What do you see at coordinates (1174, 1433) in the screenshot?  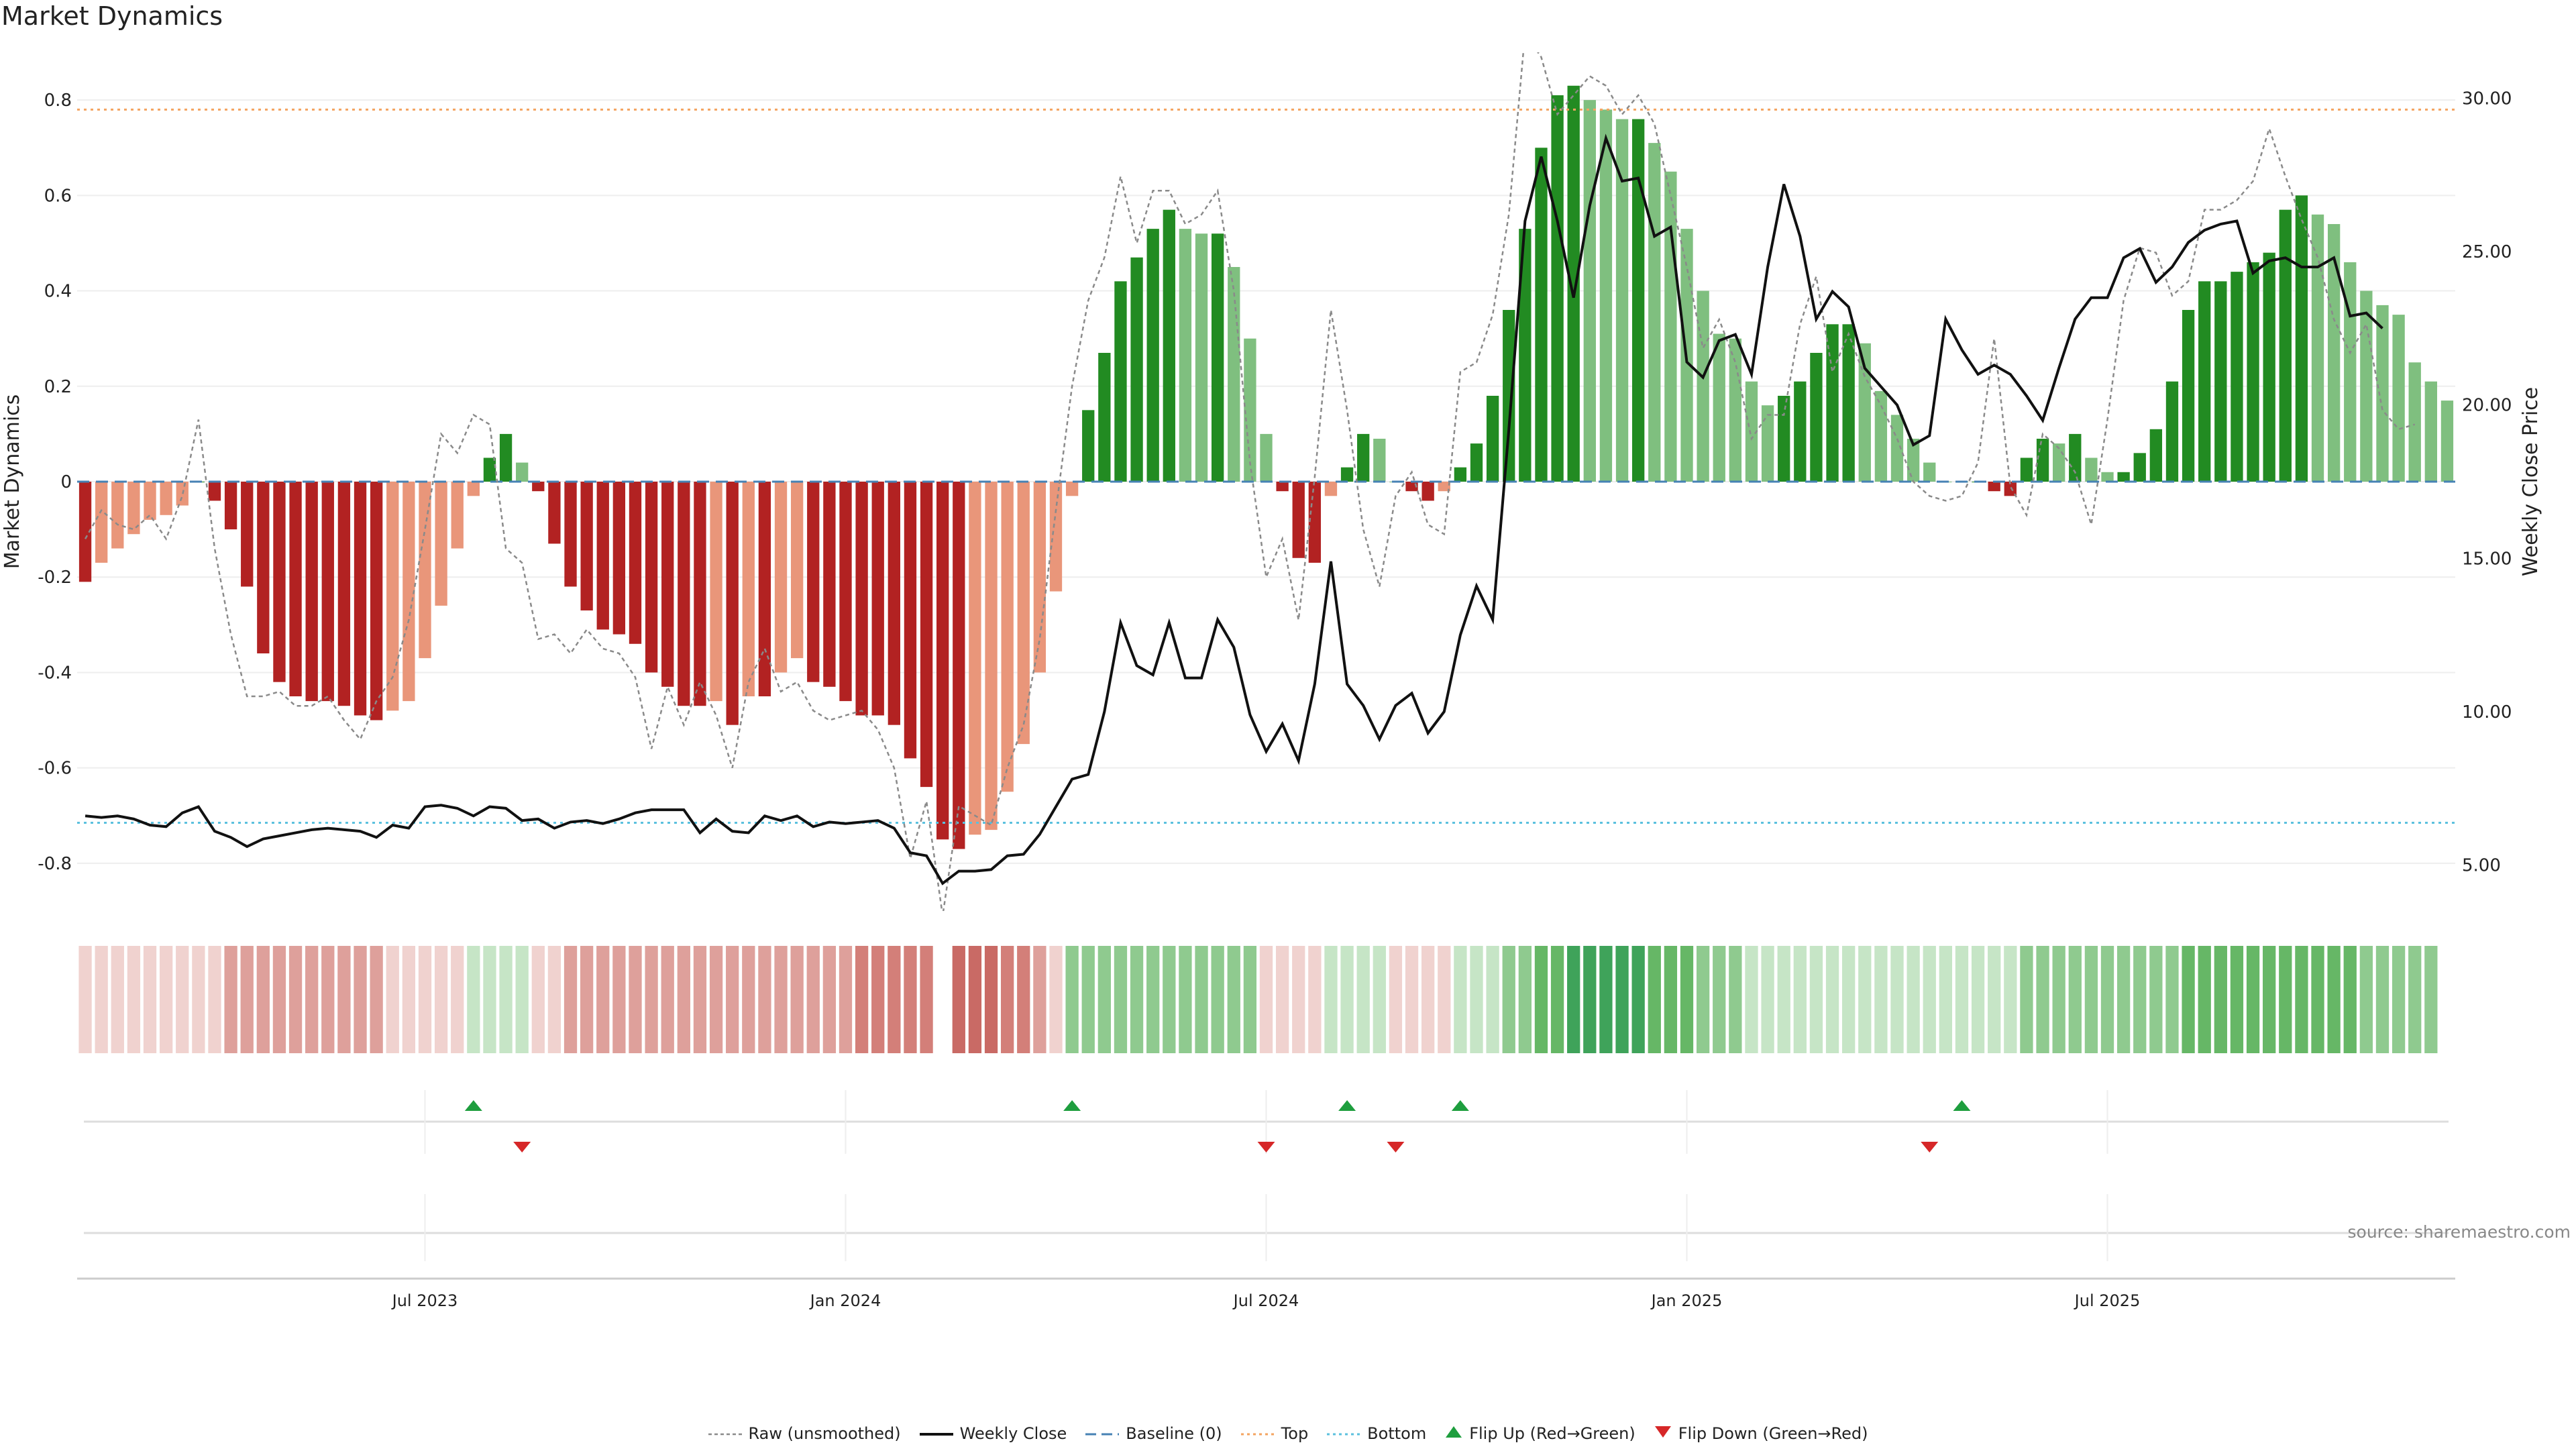 I see `legend-label: Baseline (0)` at bounding box center [1174, 1433].